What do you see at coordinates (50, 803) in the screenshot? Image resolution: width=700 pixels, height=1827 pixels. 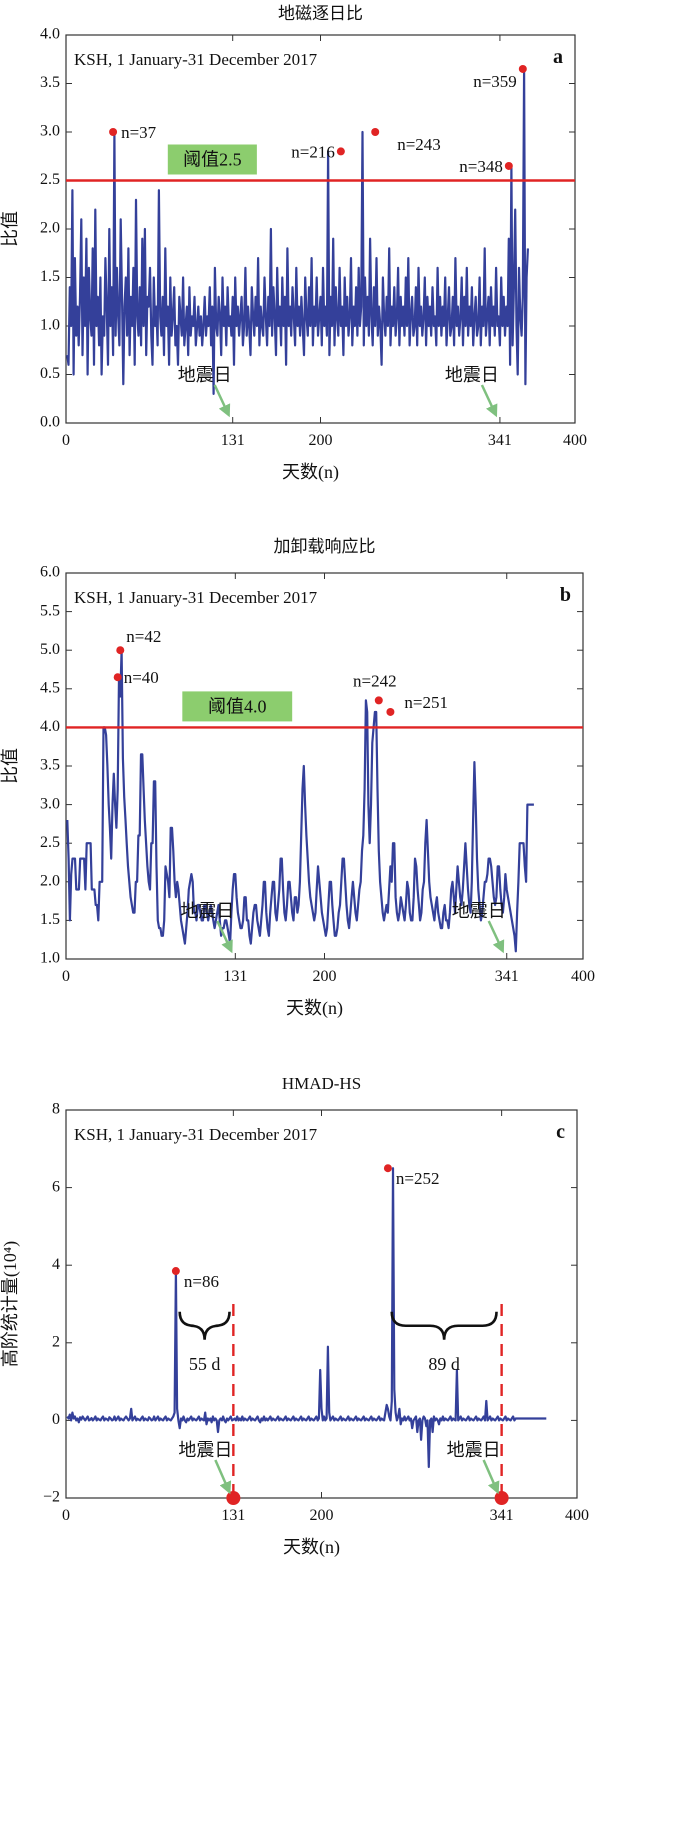 I see `y-tick-label: 3.0` at bounding box center [50, 803].